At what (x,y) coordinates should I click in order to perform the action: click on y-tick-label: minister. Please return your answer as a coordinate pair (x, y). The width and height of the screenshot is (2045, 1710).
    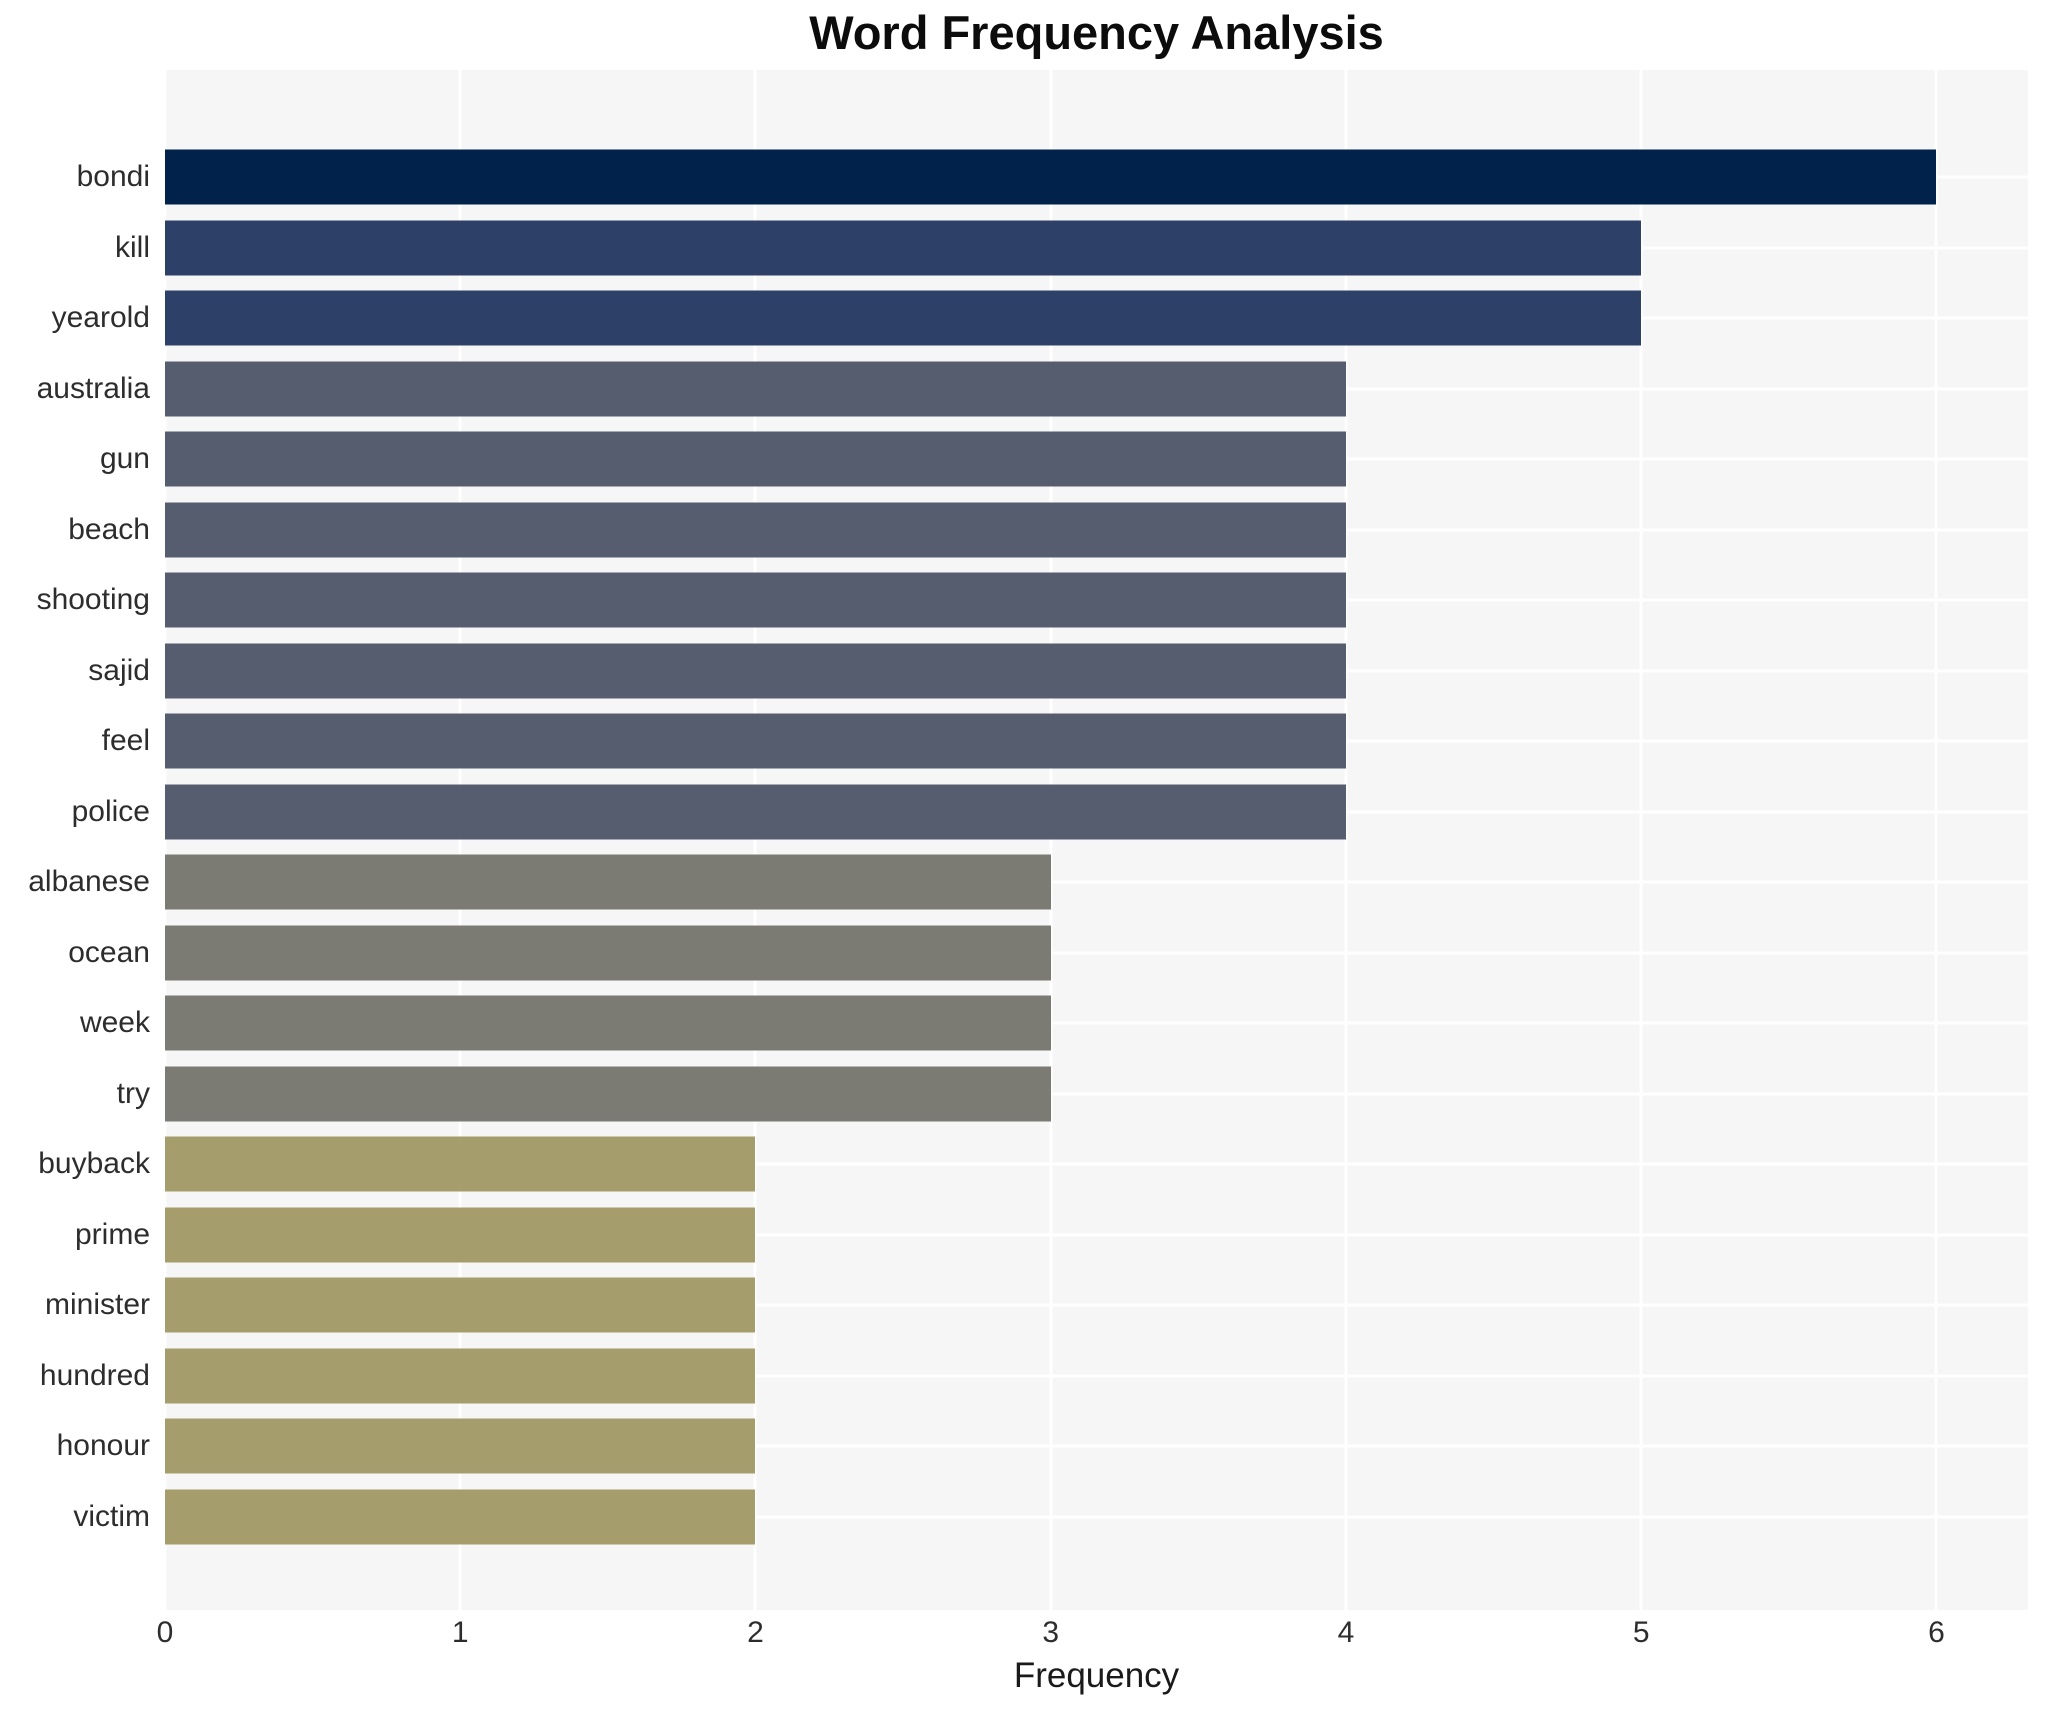
    Looking at the image, I should click on (97, 1305).